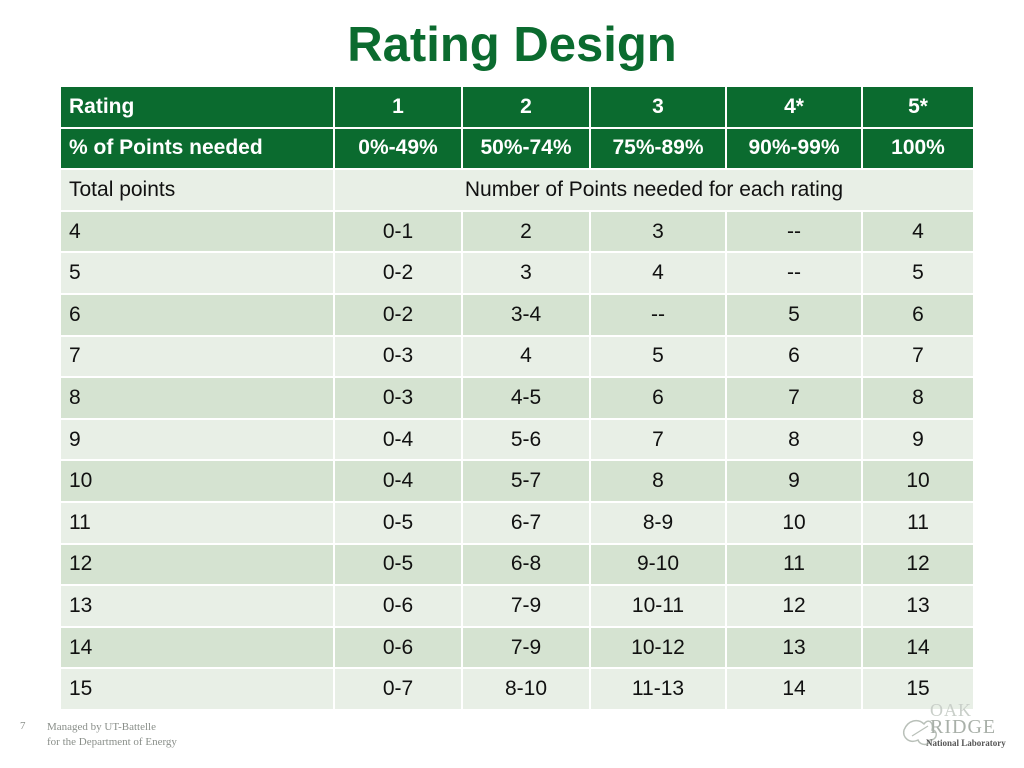 The height and width of the screenshot is (768, 1024). What do you see at coordinates (658, 148) in the screenshot?
I see `percent-cell: 75%-89%` at bounding box center [658, 148].